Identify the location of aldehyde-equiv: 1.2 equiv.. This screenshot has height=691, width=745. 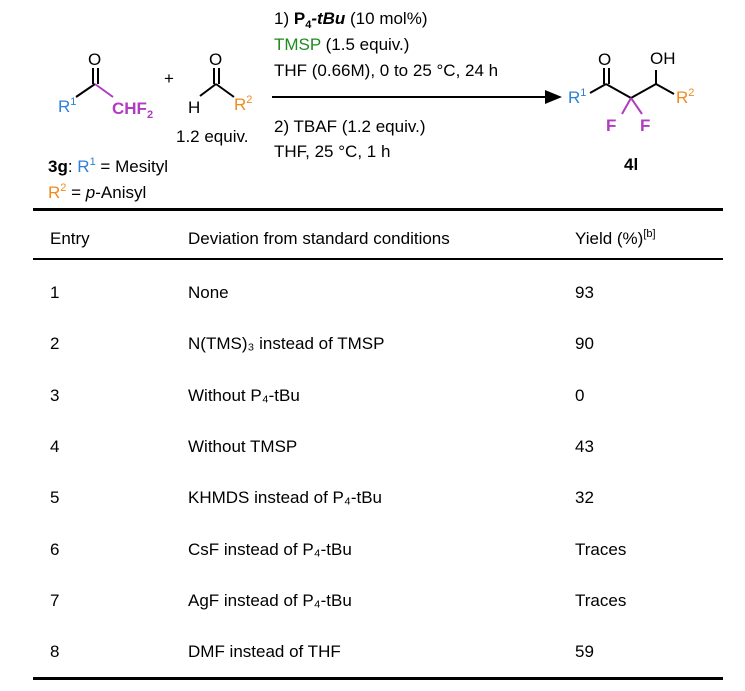
(212, 136).